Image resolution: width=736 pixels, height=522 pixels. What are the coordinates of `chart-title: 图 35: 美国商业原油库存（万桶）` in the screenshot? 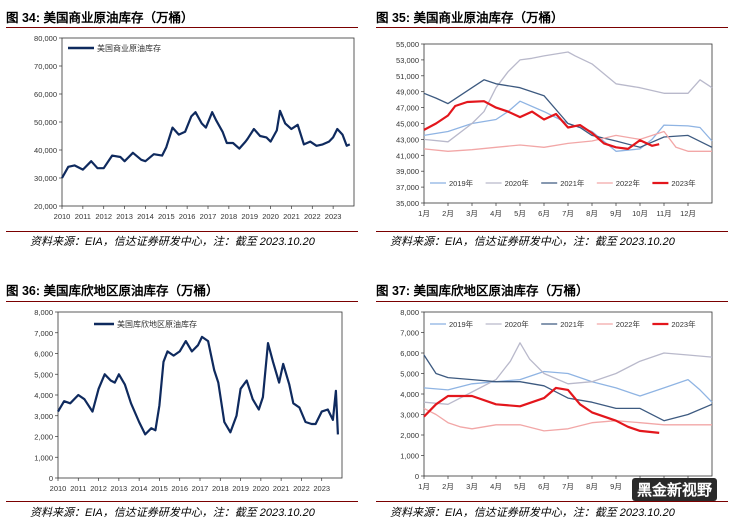 It's located at (470, 18).